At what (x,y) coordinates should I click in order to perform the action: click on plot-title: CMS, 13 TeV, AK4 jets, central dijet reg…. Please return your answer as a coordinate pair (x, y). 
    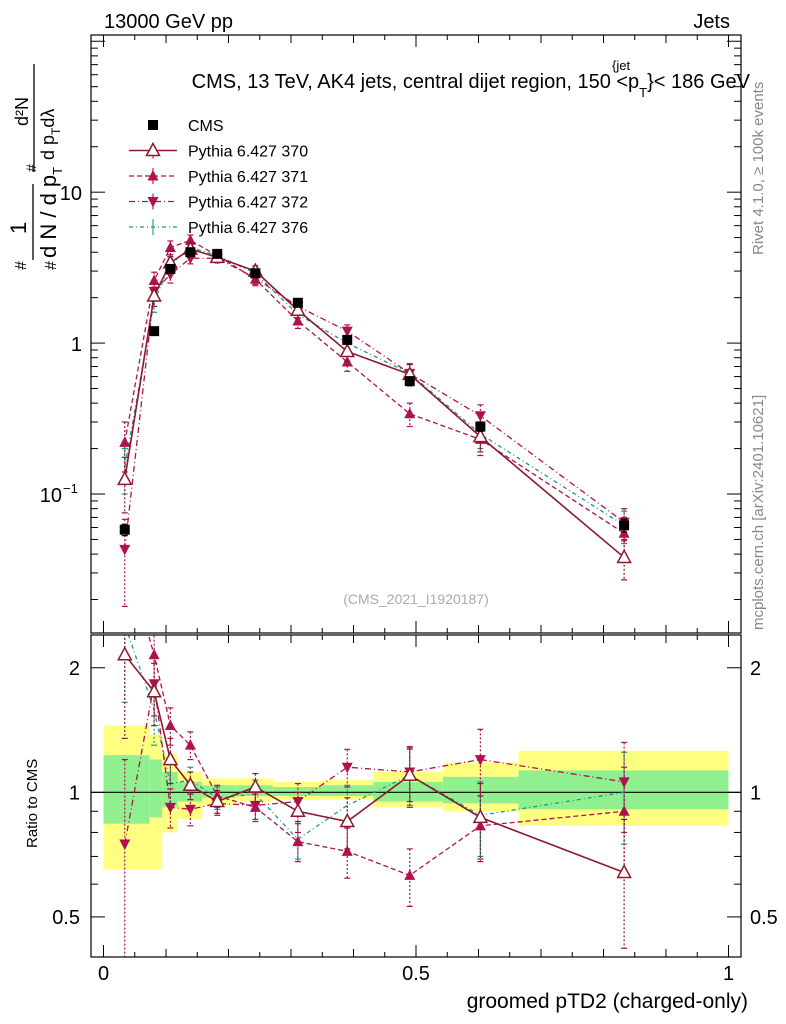
    Looking at the image, I should click on (471, 85).